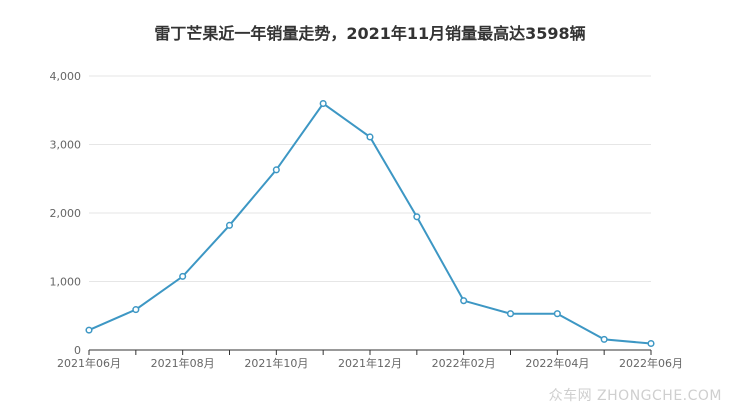 This screenshot has width=740, height=417. What do you see at coordinates (66, 76) in the screenshot?
I see `y-tick-label: 4,000` at bounding box center [66, 76].